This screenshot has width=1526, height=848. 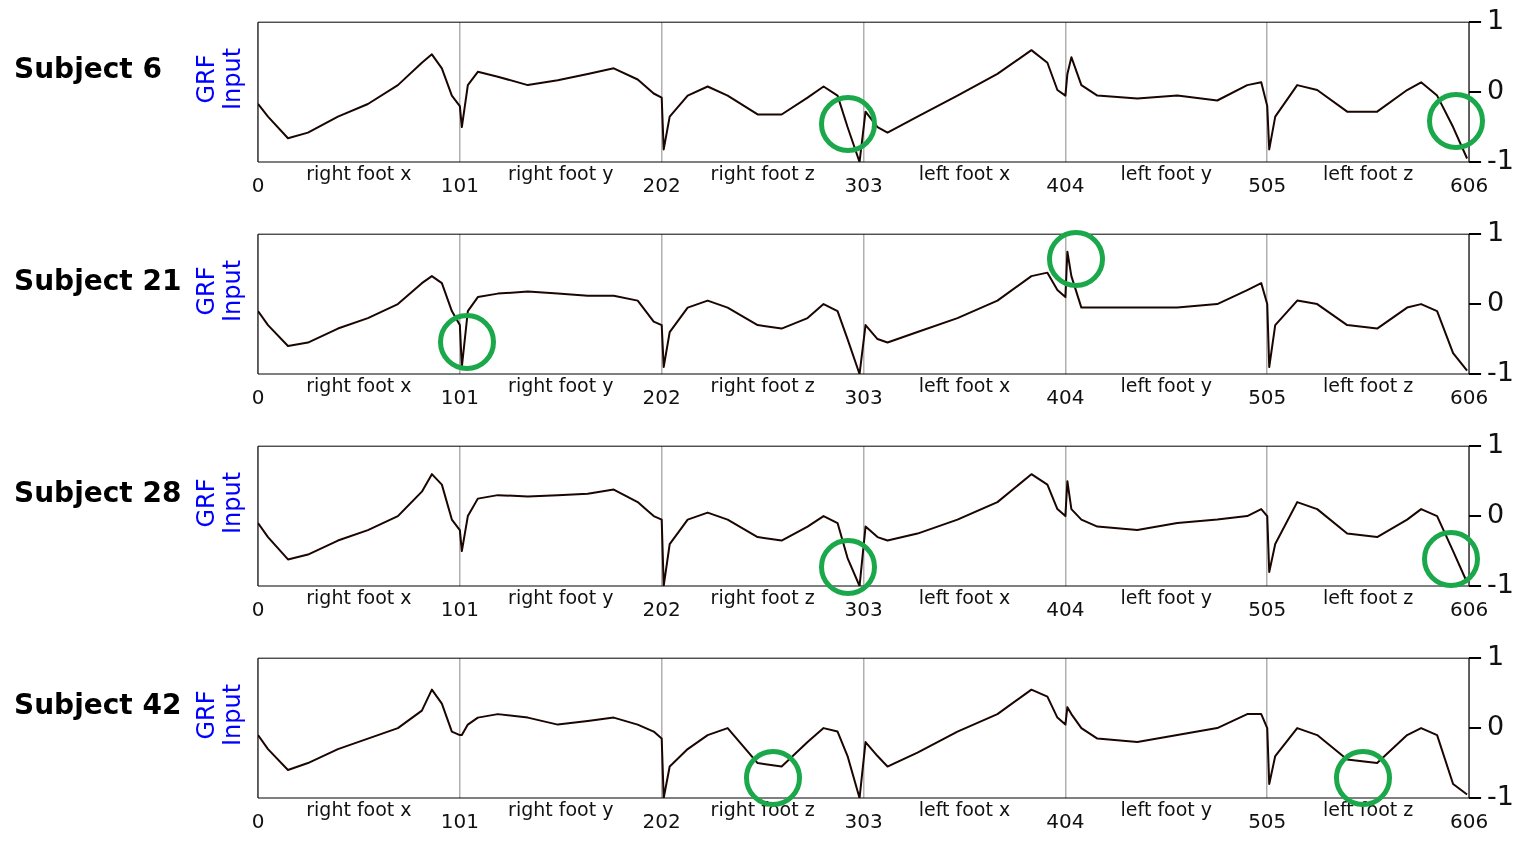 What do you see at coordinates (98, 492) in the screenshot?
I see `text: Subject 28` at bounding box center [98, 492].